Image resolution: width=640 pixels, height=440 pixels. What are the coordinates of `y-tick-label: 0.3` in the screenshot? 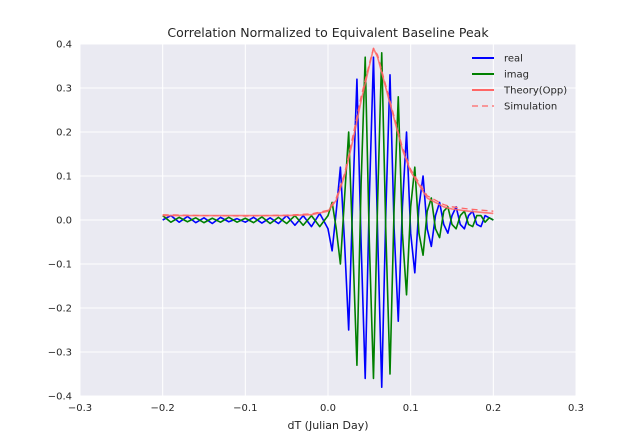 It's located at (64, 89).